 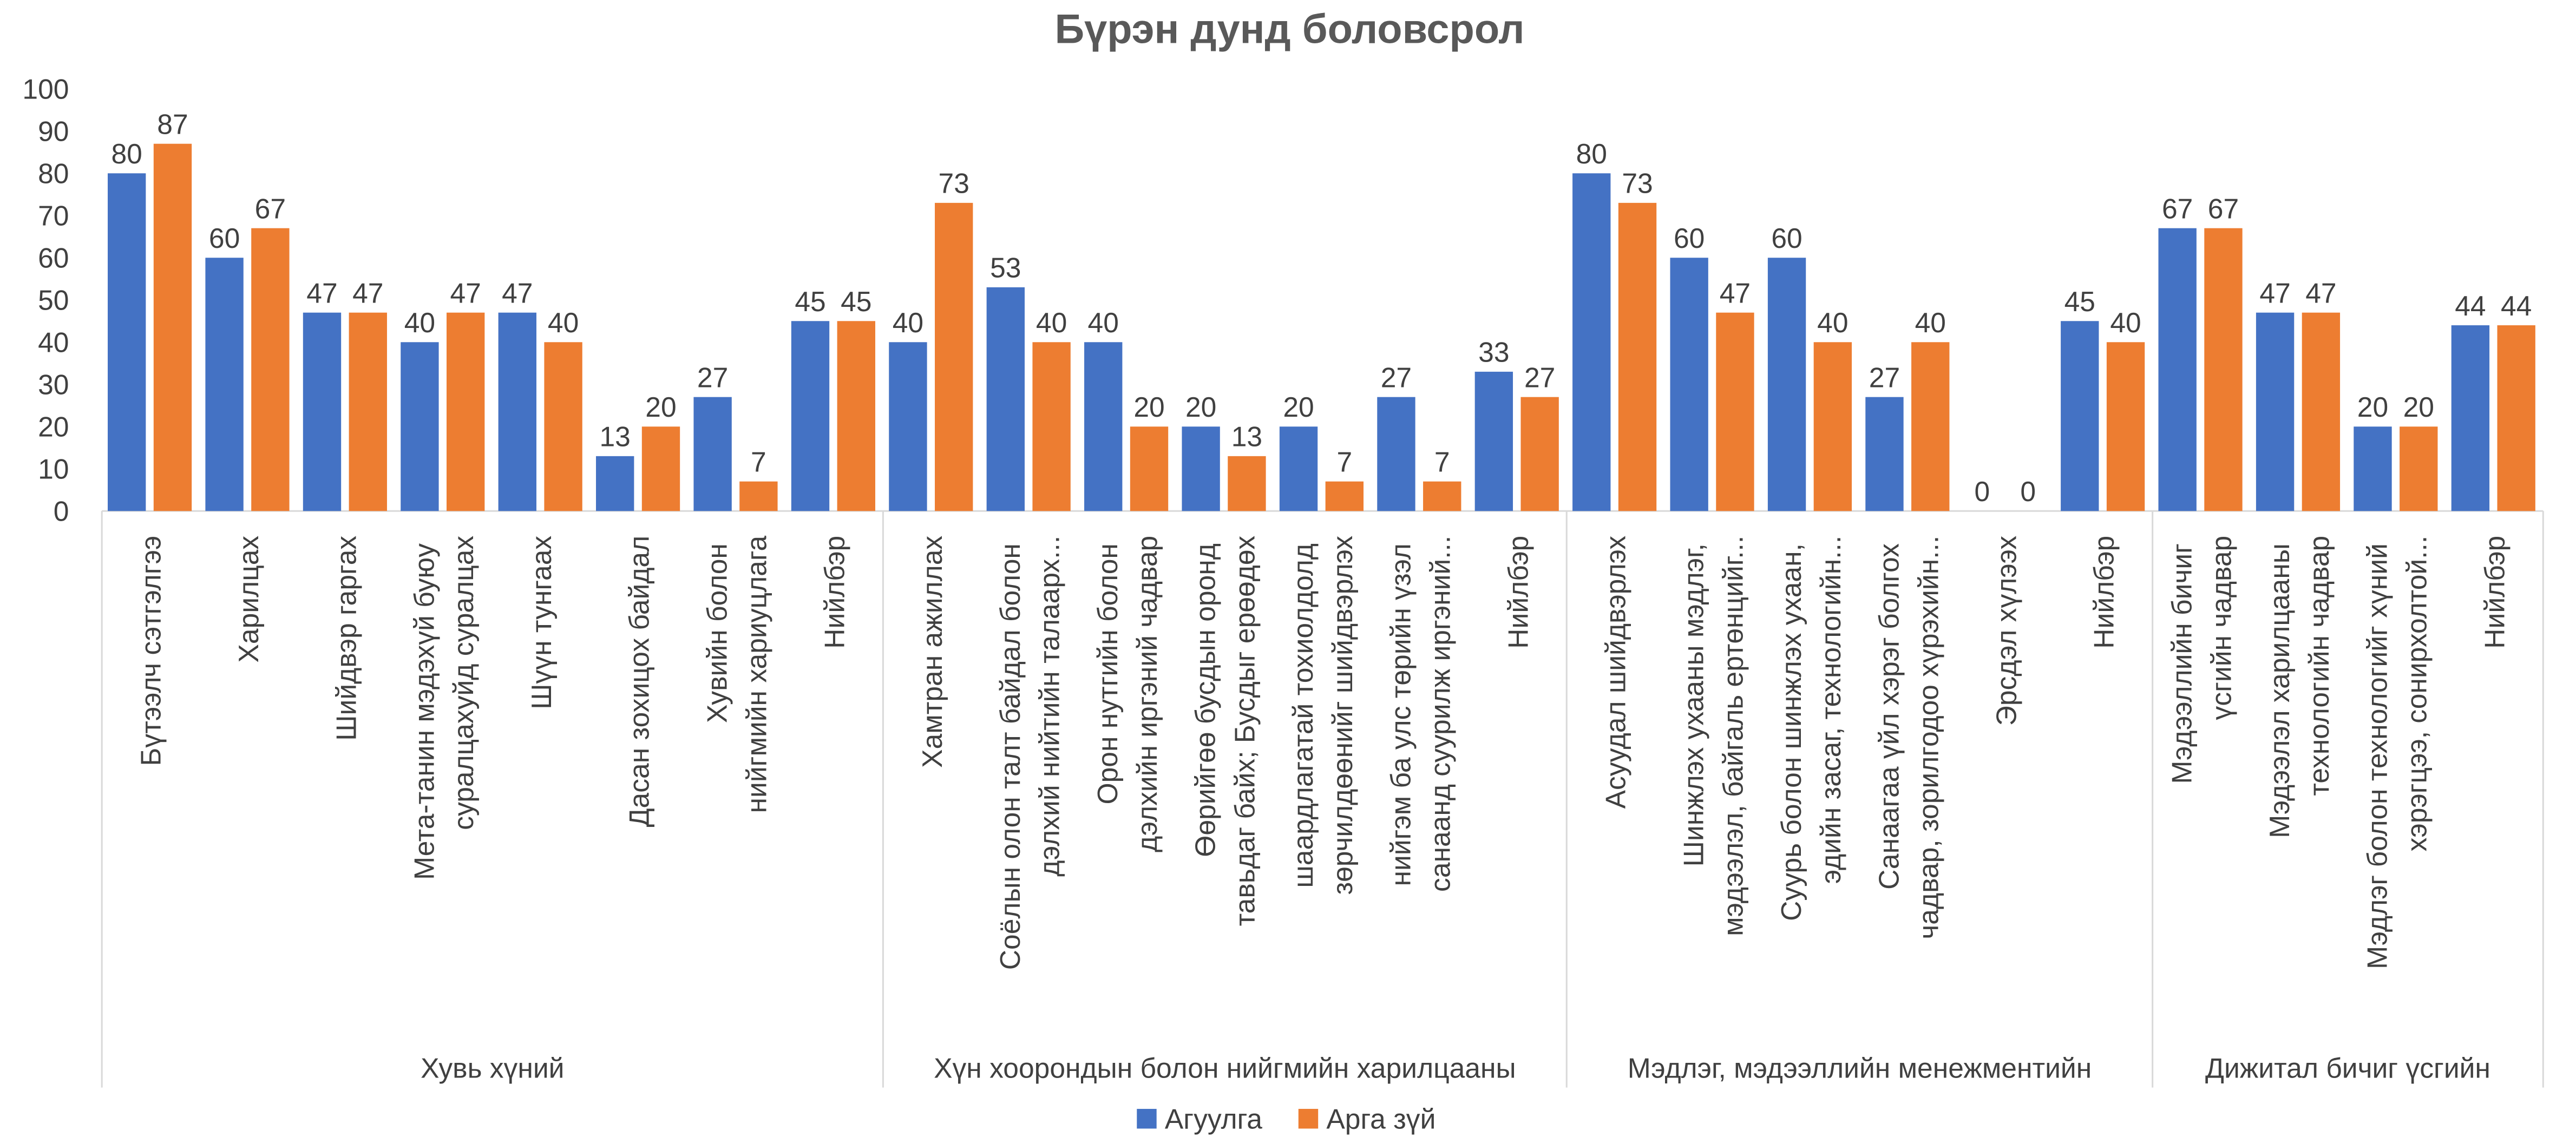 I want to click on data-label: 87, so click(x=172, y=124).